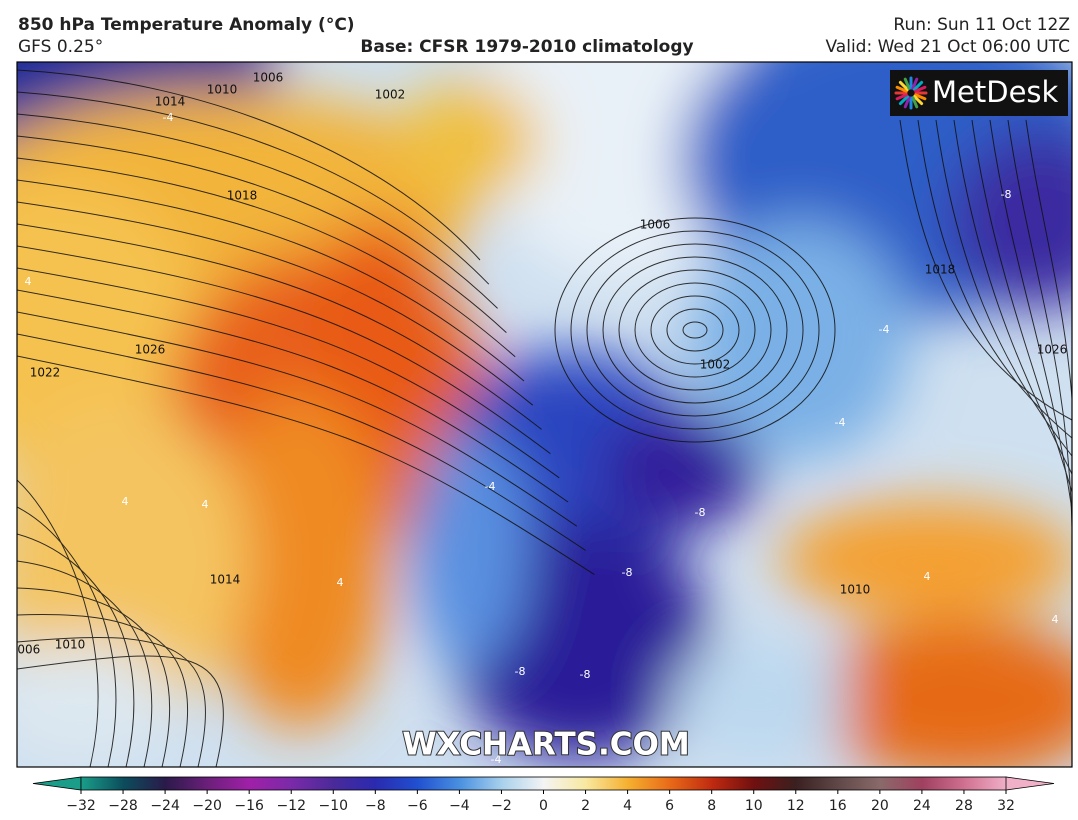 The width and height of the screenshot is (1078, 820). What do you see at coordinates (81, 806) in the screenshot?
I see `colorbar-tick-label: −32` at bounding box center [81, 806].